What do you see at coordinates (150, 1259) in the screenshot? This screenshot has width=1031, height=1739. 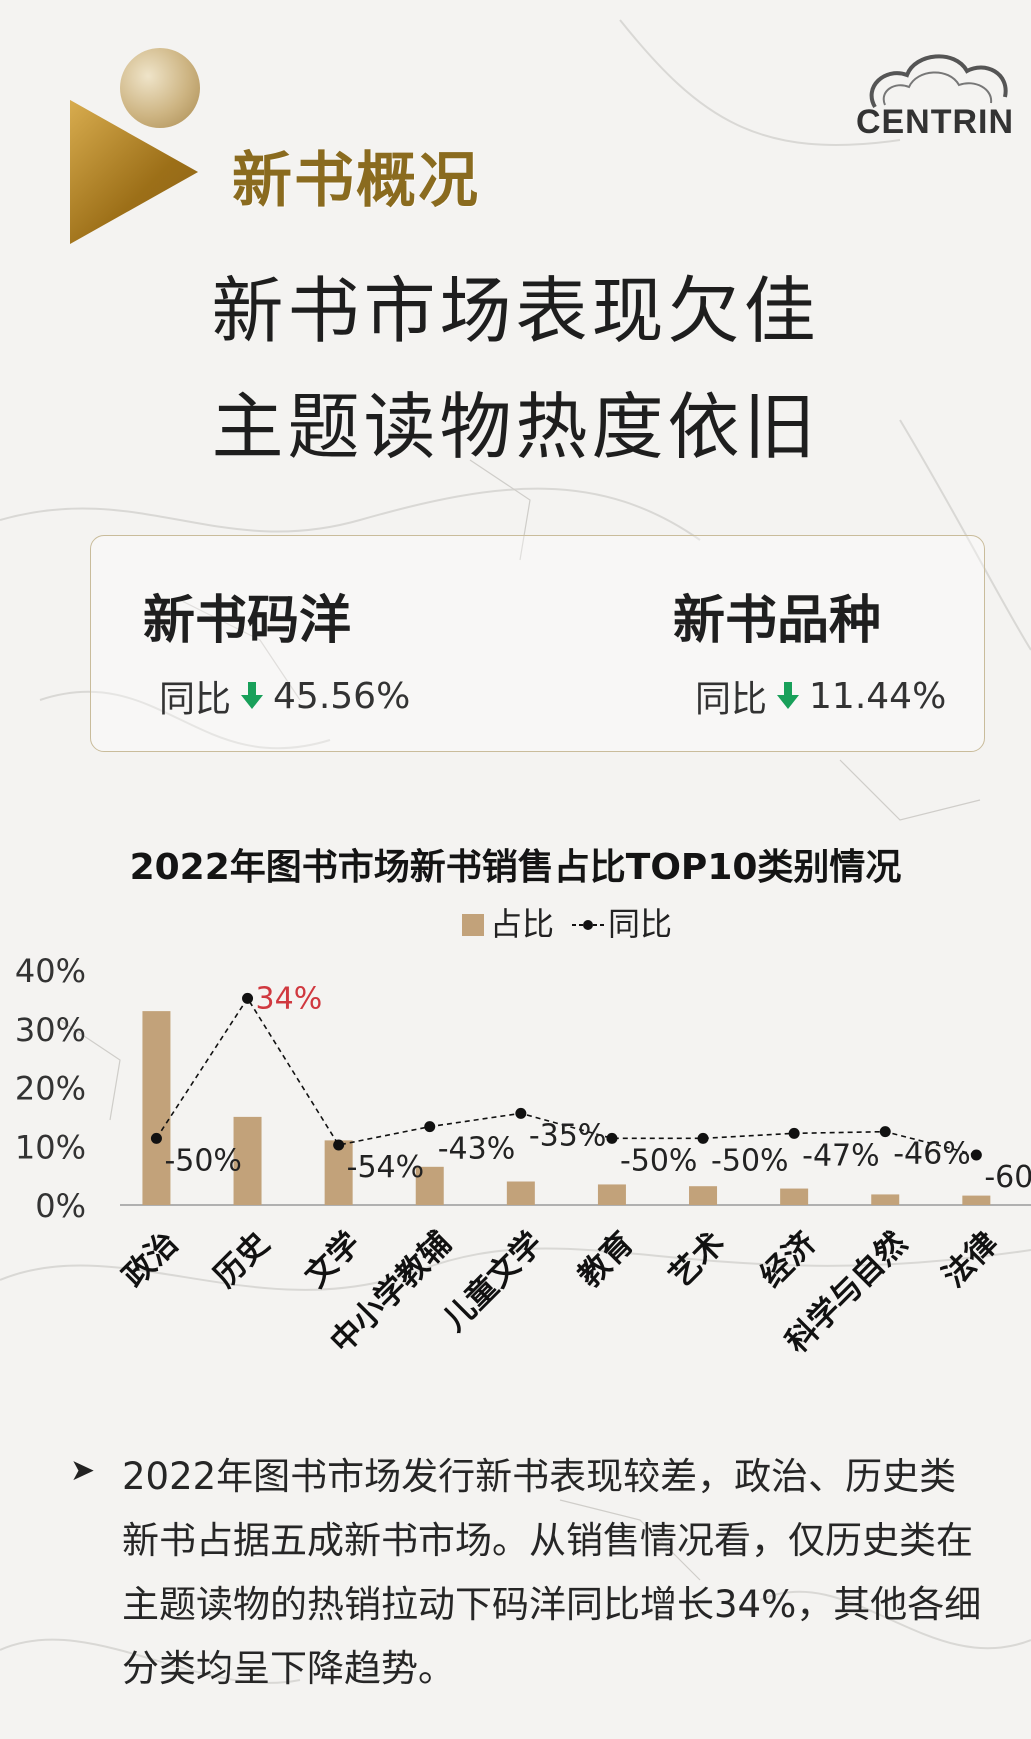 I see `x-category-label: 政治` at bounding box center [150, 1259].